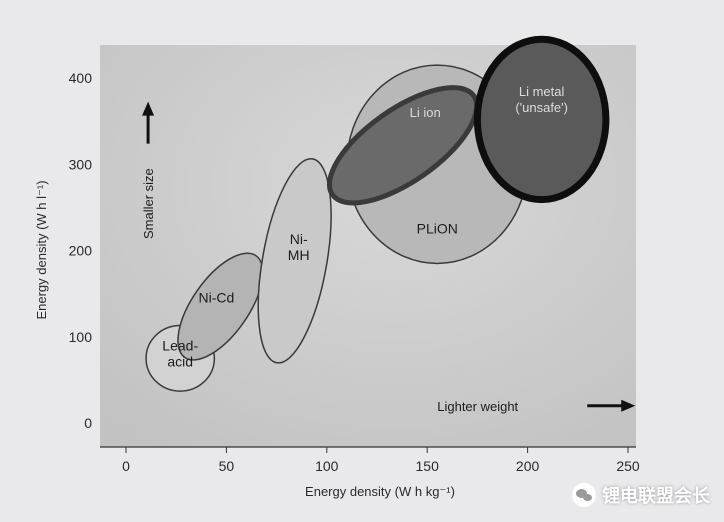 Image resolution: width=724 pixels, height=522 pixels. I want to click on region-ni-mh, so click(294, 261).